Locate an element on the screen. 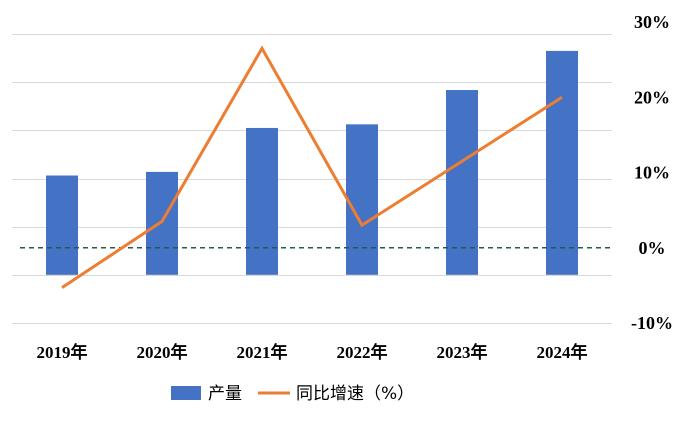 This screenshot has width=700, height=422. right-tick-label: 10% is located at coordinates (652, 173).